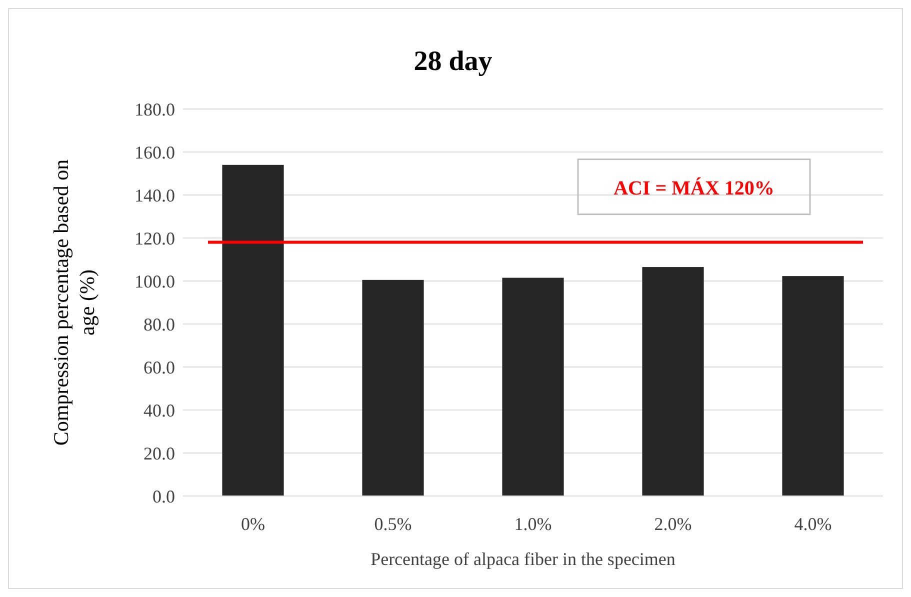 This screenshot has height=597, width=911. I want to click on y-tick-label: 60.0, so click(159, 367).